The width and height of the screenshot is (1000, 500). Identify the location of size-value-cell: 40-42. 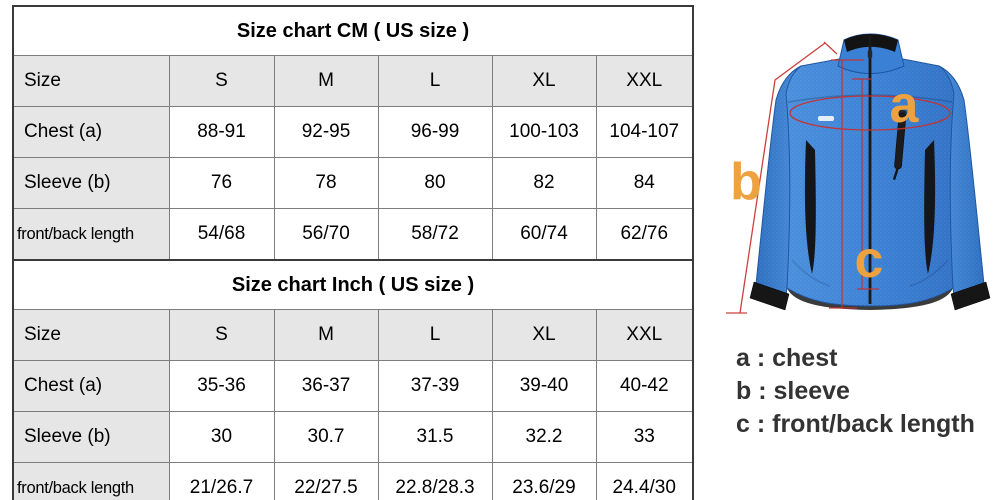
(644, 386).